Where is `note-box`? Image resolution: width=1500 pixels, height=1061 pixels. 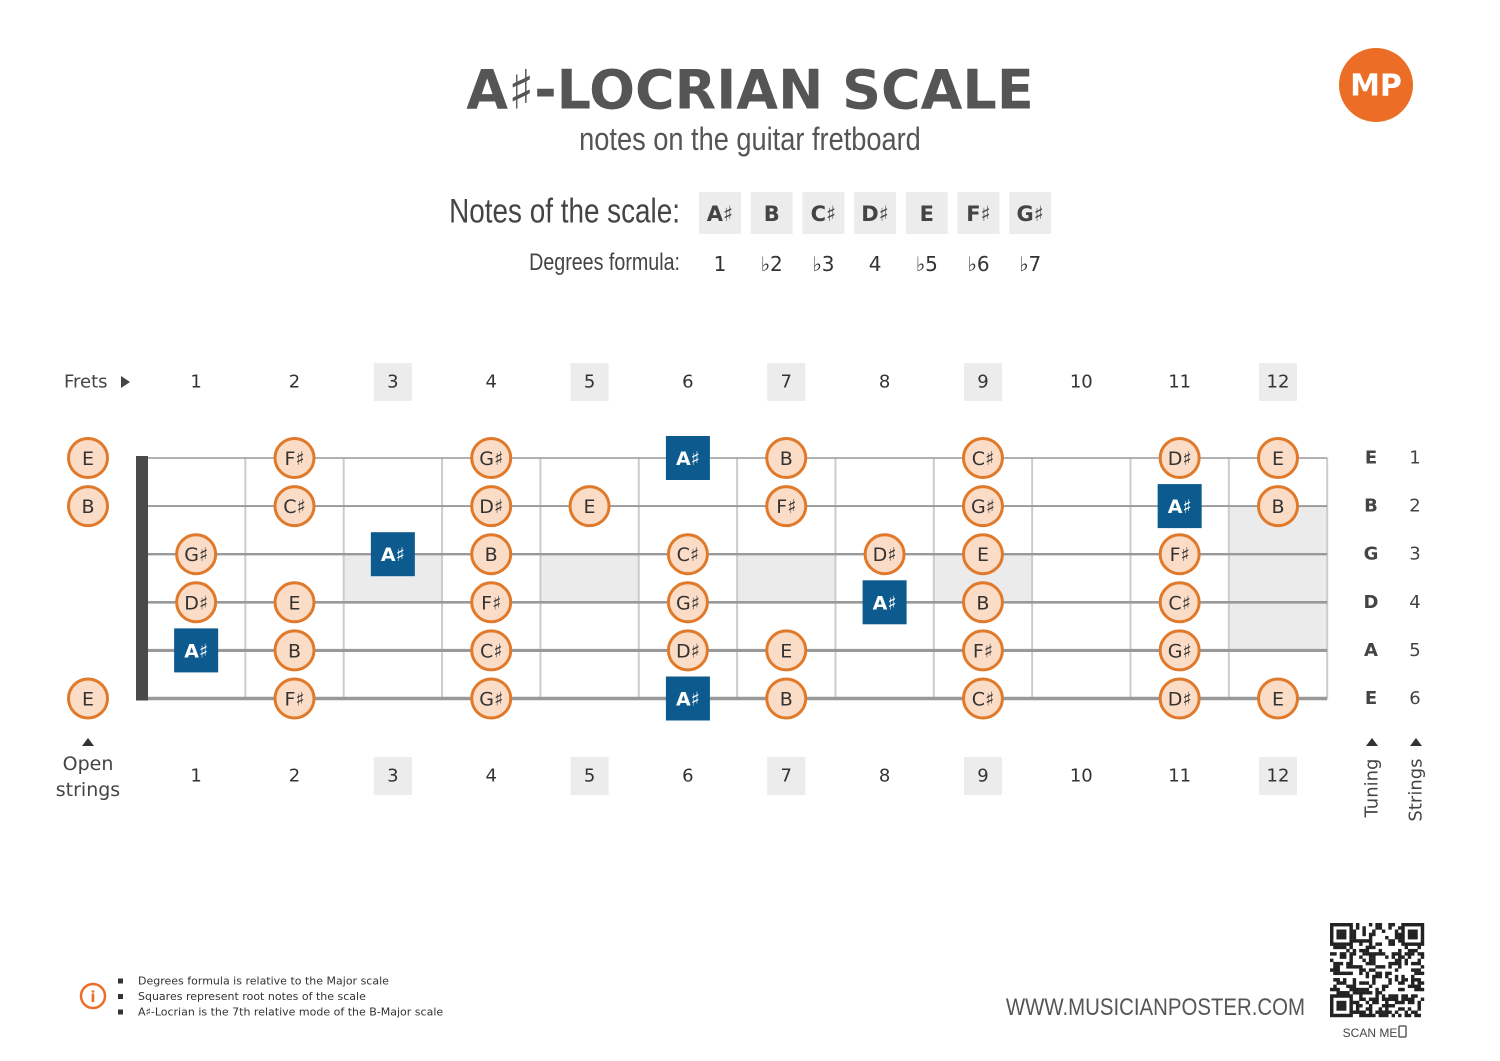
note-box is located at coordinates (875, 213).